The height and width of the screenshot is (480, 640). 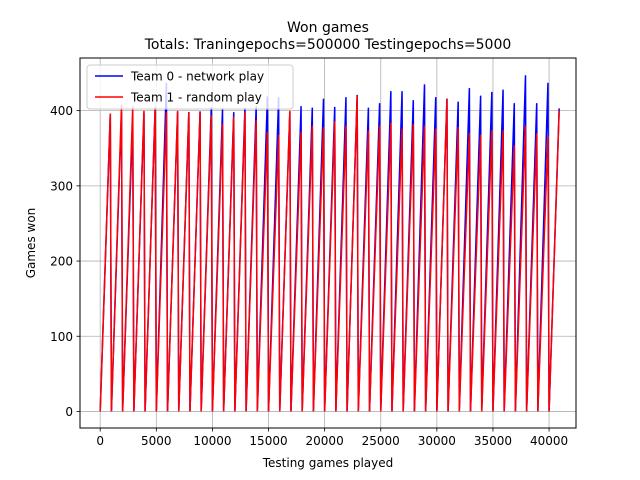 I want to click on legend-box, so click(x=190, y=87).